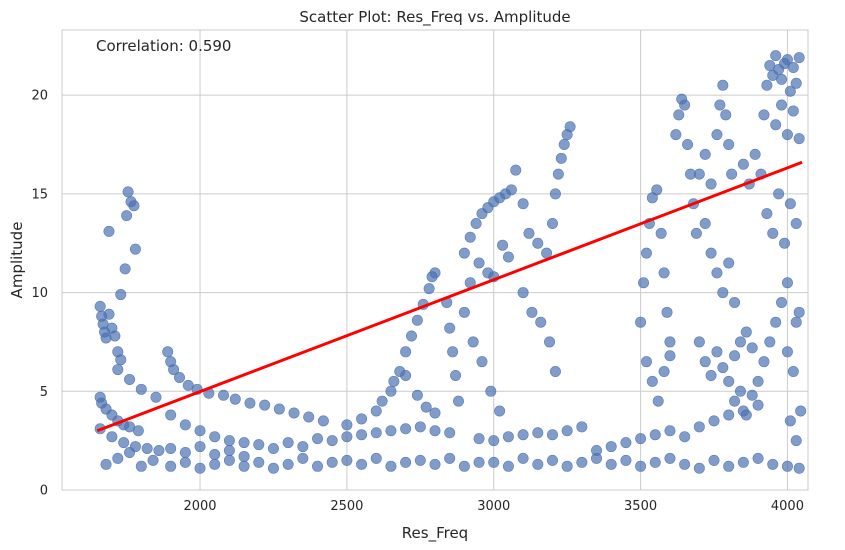 The image size is (845, 550). I want to click on y-tick-label: 10, so click(39, 293).